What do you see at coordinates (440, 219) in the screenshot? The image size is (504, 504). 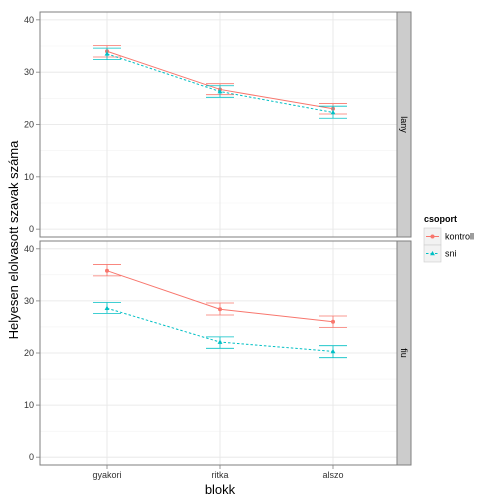 I see `legend-title: csoport` at bounding box center [440, 219].